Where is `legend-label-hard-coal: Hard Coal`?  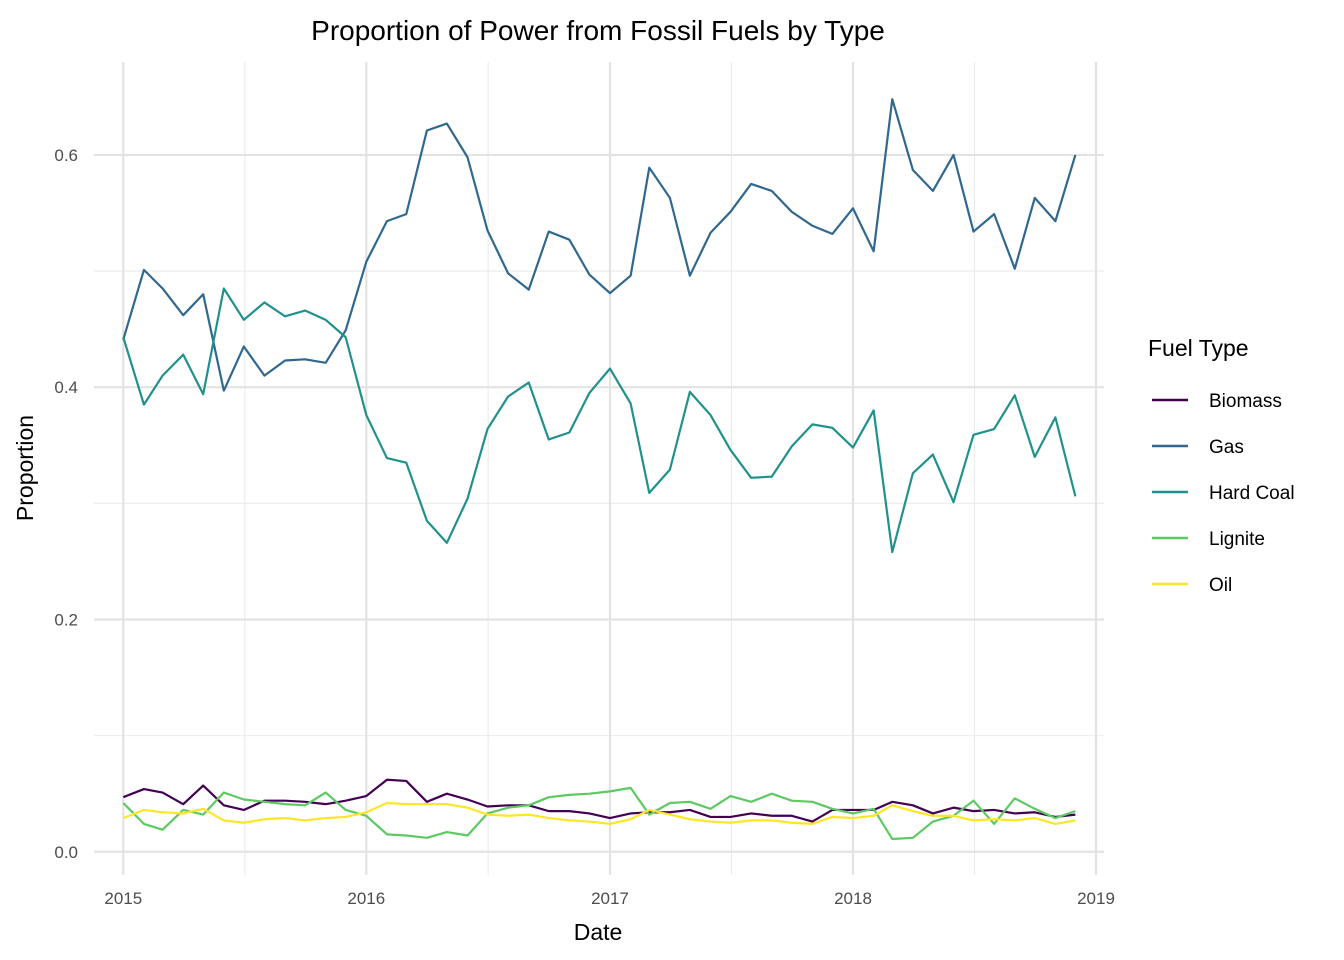 legend-label-hard-coal: Hard Coal is located at coordinates (1252, 493).